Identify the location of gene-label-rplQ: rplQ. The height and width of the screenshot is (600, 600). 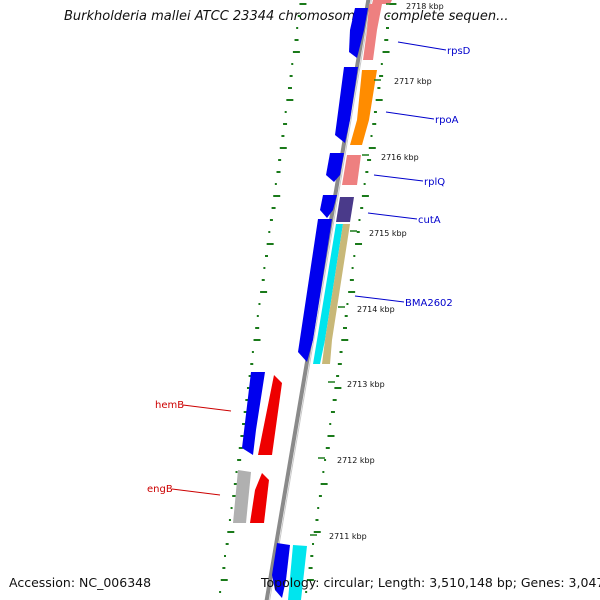
(434, 182).